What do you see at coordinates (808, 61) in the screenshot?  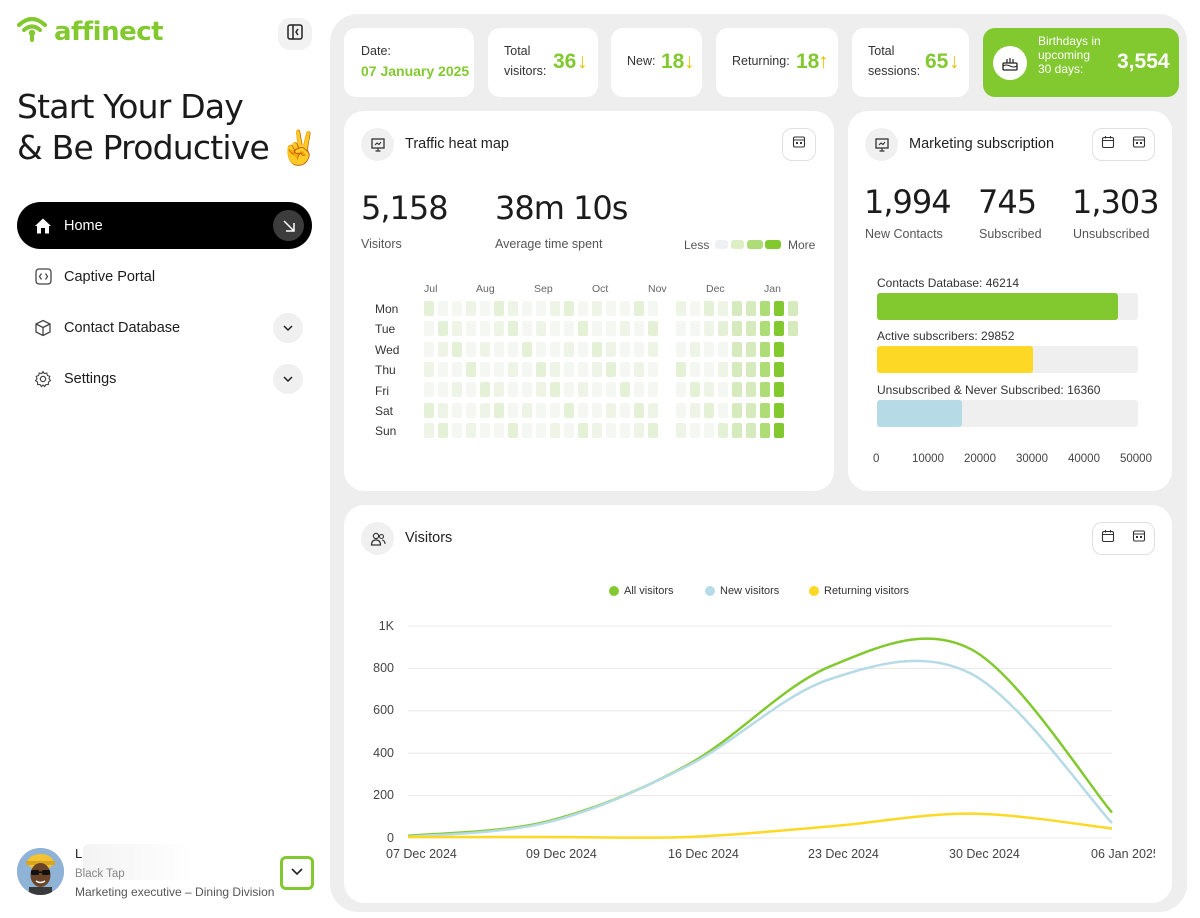 I see `returning-value: 18` at bounding box center [808, 61].